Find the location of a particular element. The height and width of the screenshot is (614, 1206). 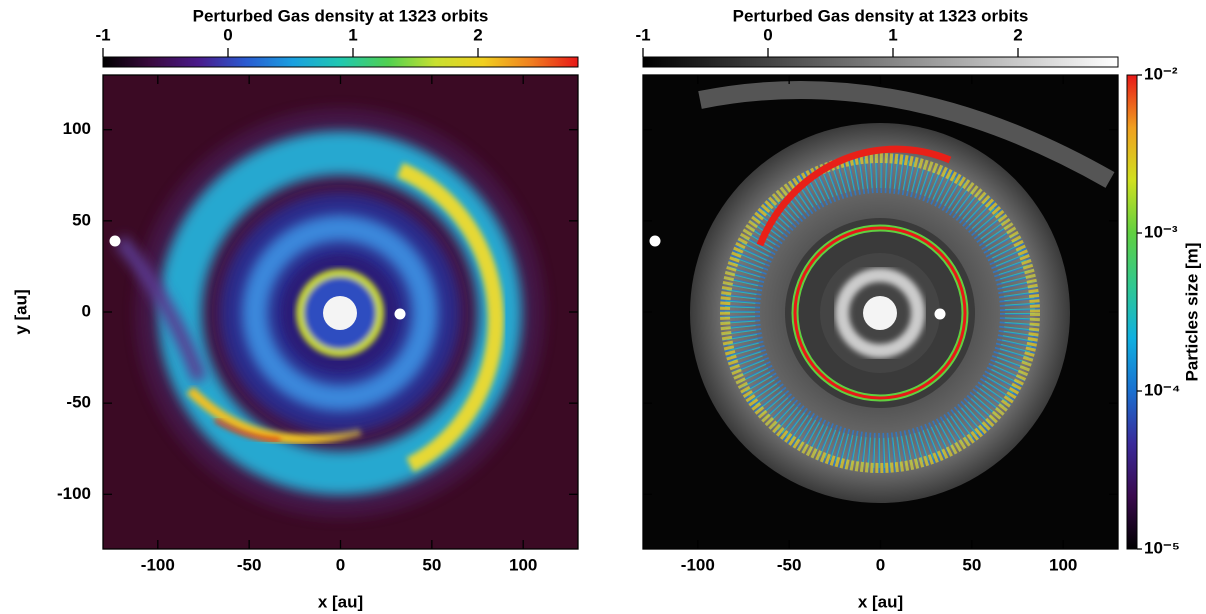

inner-dust-ring-peak is located at coordinates (880, 313).